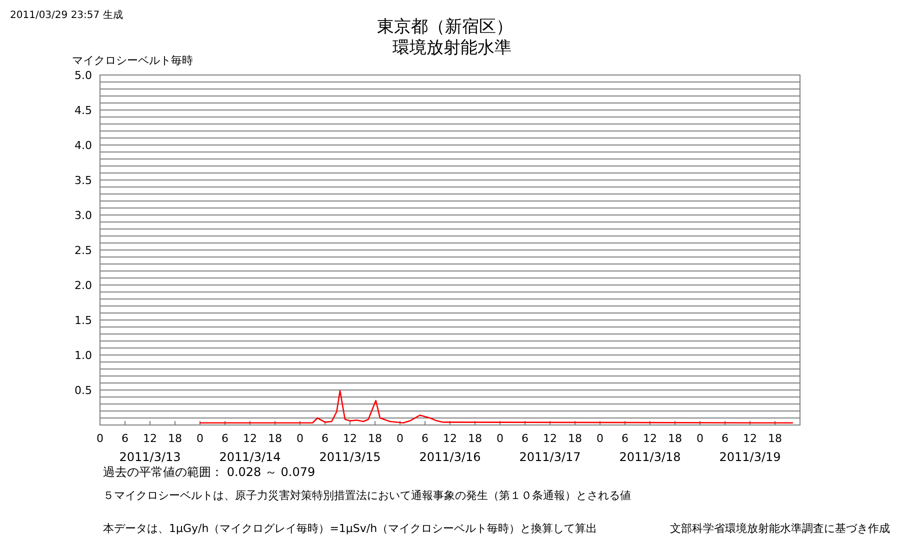 This screenshot has height=545, width=900. I want to click on y-tick-label: 3.0, so click(83, 215).